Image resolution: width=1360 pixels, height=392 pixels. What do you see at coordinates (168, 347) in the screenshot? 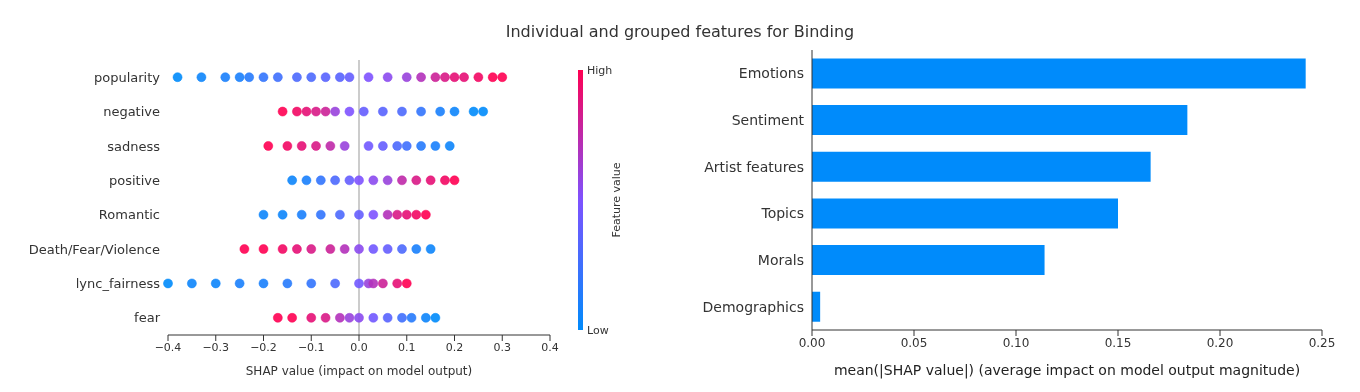
I see `x-tick-label: −0.4` at bounding box center [168, 347].